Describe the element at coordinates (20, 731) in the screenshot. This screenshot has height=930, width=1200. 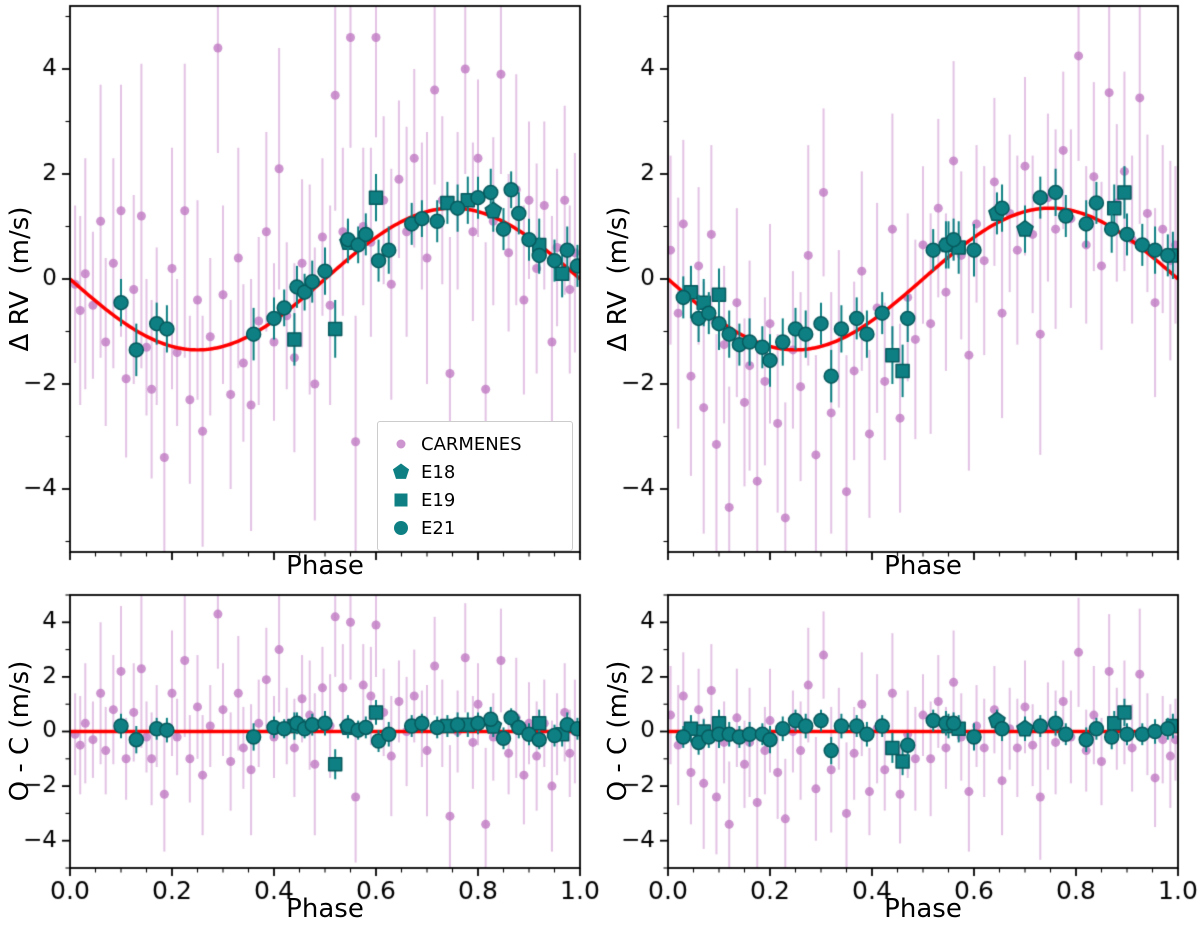
I see `ylabel-bottom-left: O - C (m/s)` at that location.